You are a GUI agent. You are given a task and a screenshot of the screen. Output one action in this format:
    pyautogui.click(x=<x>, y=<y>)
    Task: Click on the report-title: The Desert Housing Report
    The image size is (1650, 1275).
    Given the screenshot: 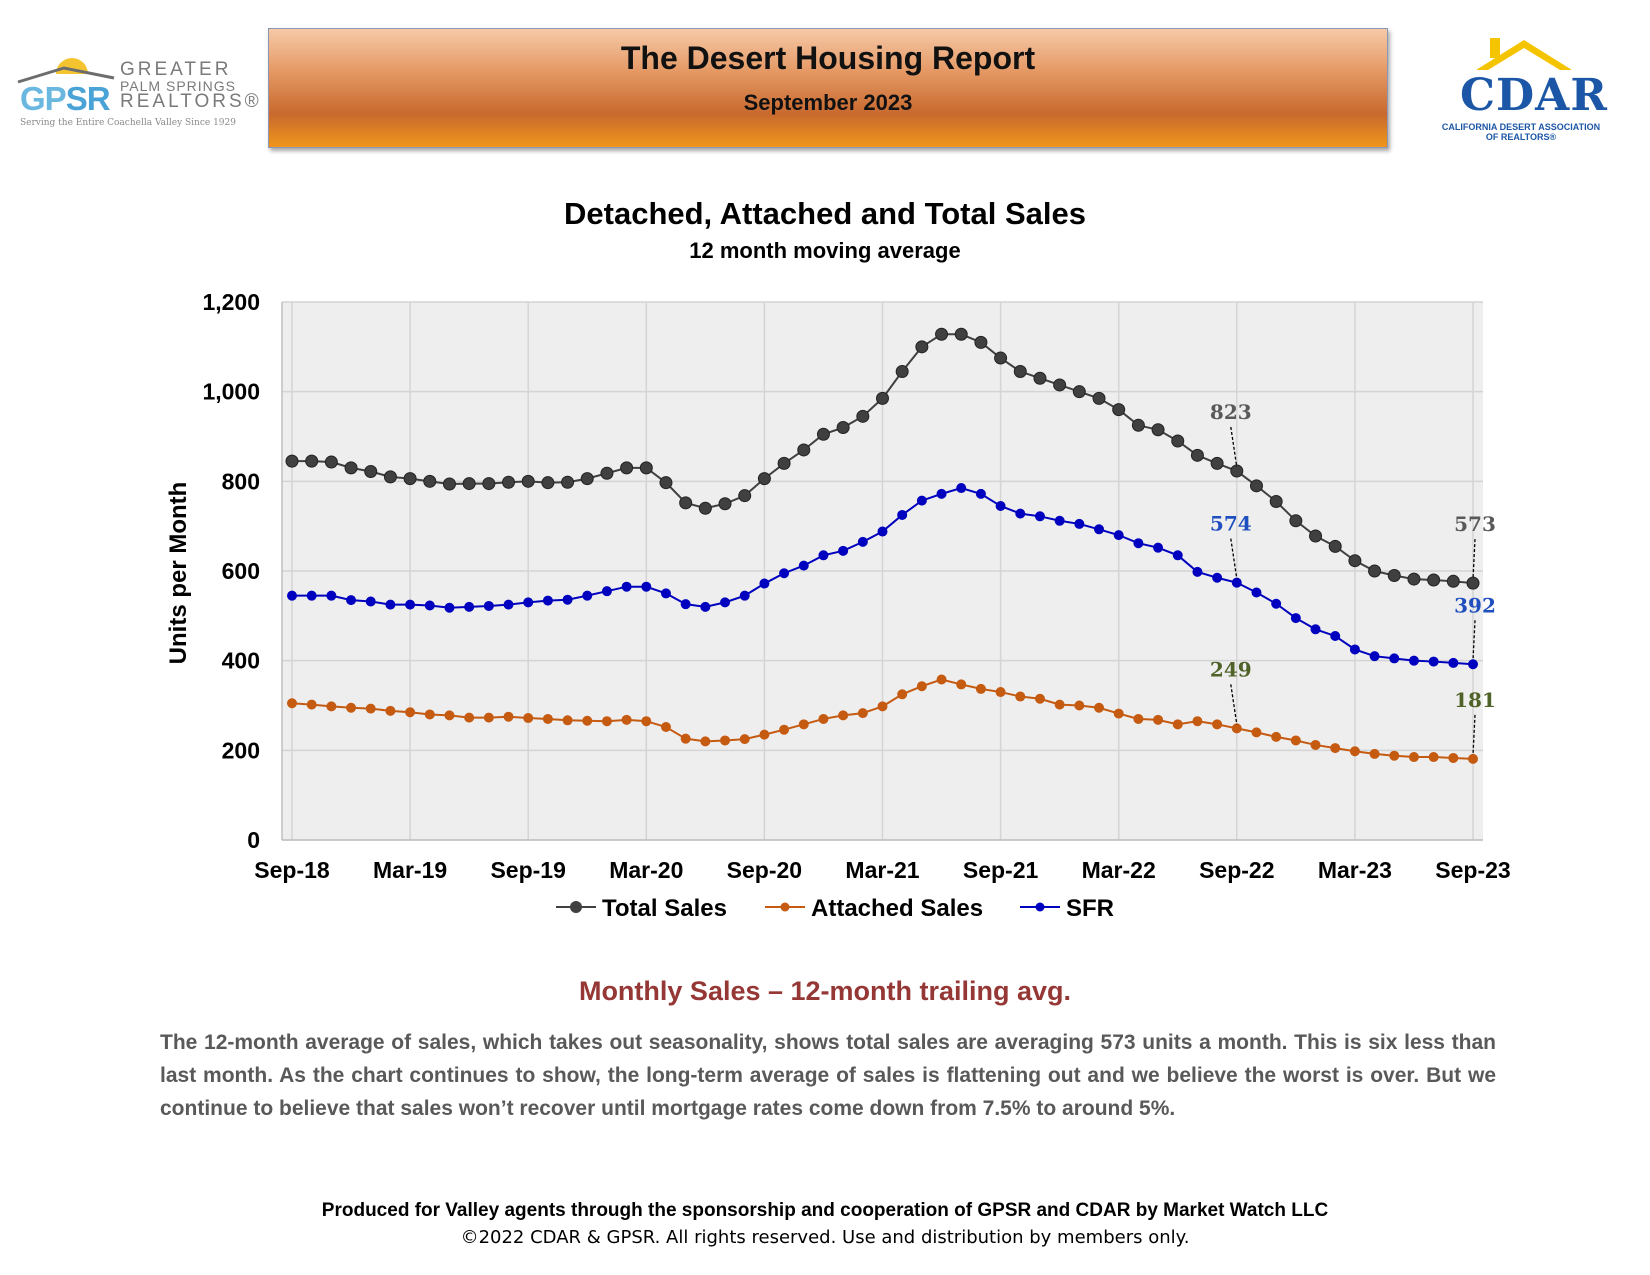 What is the action you would take?
    pyautogui.click(x=828, y=58)
    